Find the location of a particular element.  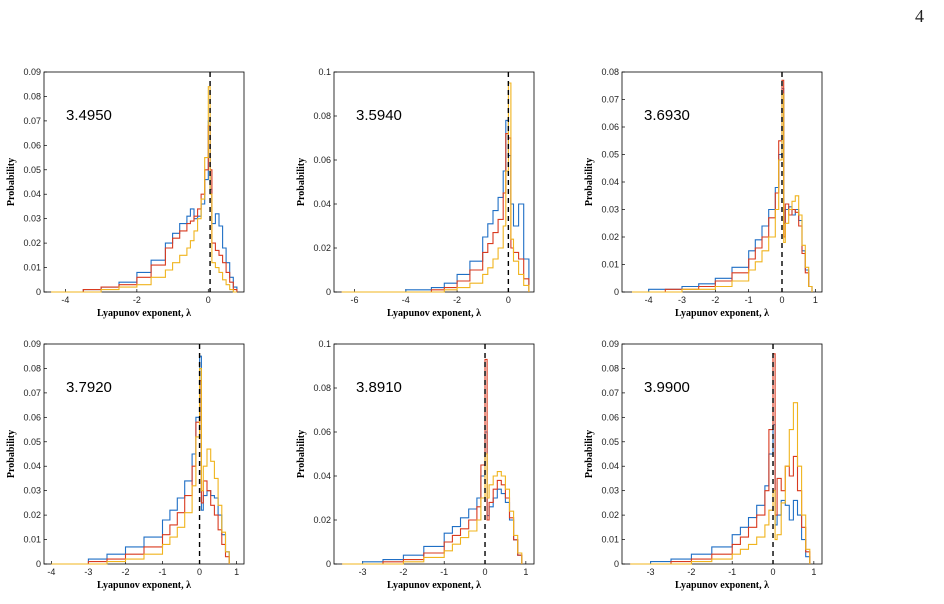

parameter-annotation: 3.6930 is located at coordinates (667, 115).